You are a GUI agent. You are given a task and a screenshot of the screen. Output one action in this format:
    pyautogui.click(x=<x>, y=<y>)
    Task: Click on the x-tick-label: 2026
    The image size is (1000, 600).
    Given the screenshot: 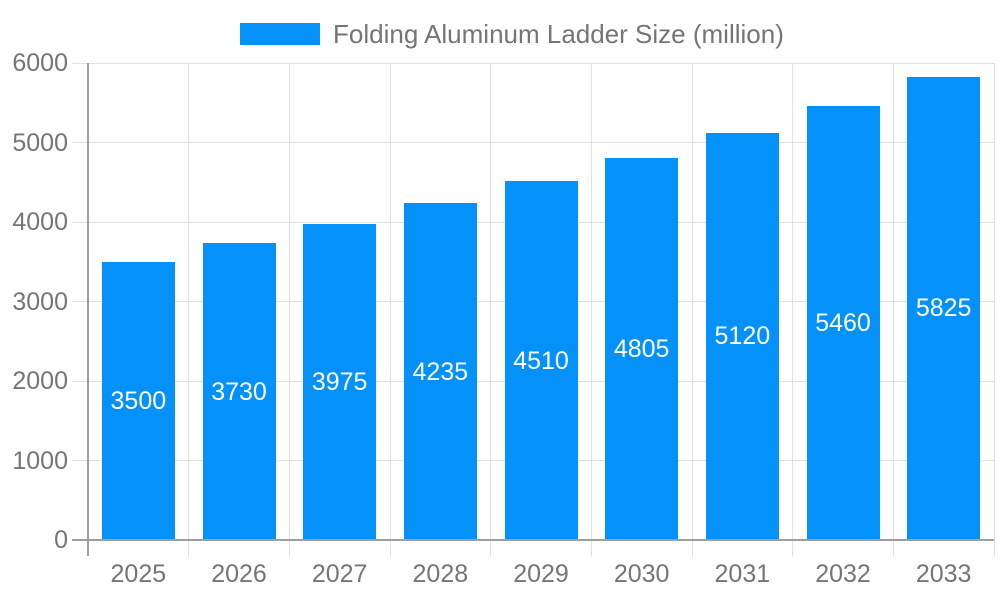 What is the action you would take?
    pyautogui.click(x=239, y=574)
    